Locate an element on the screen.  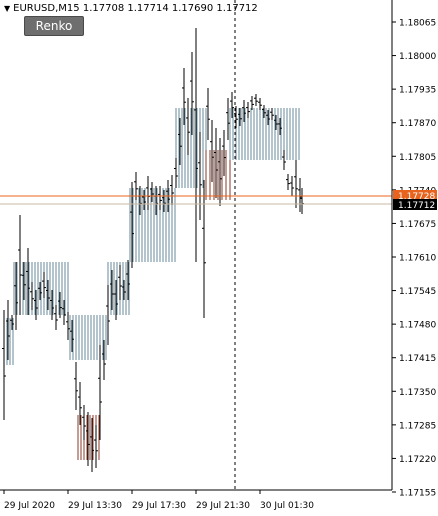
quote-values: 1.17708 1.17714 1.17690 1.17712 is located at coordinates (170, 8).